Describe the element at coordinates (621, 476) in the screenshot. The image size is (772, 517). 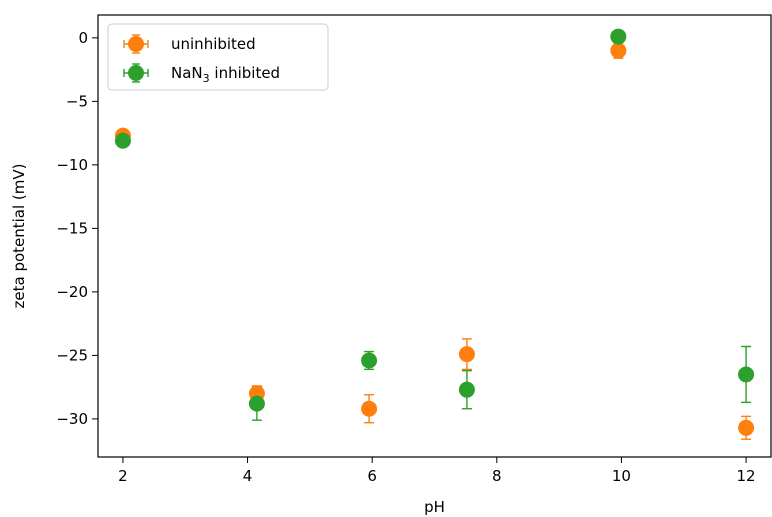
I see `x-tick-label: 10` at that location.